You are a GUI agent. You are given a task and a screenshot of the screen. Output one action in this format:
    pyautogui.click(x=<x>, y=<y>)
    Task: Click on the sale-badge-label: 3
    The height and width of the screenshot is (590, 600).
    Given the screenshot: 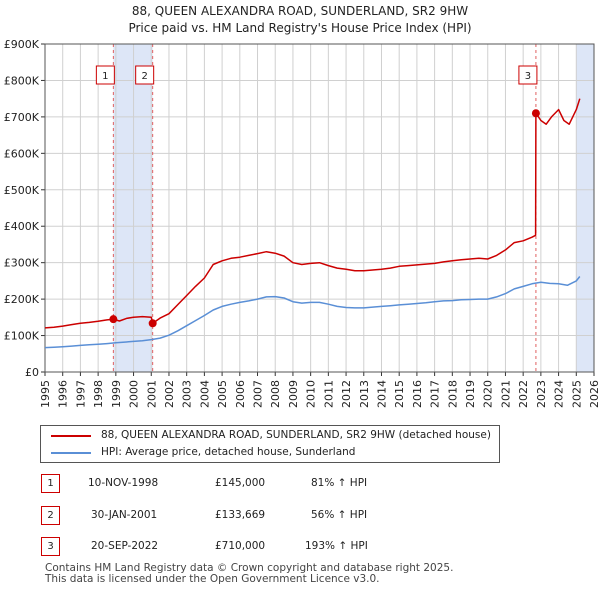 What is the action you would take?
    pyautogui.click(x=528, y=76)
    